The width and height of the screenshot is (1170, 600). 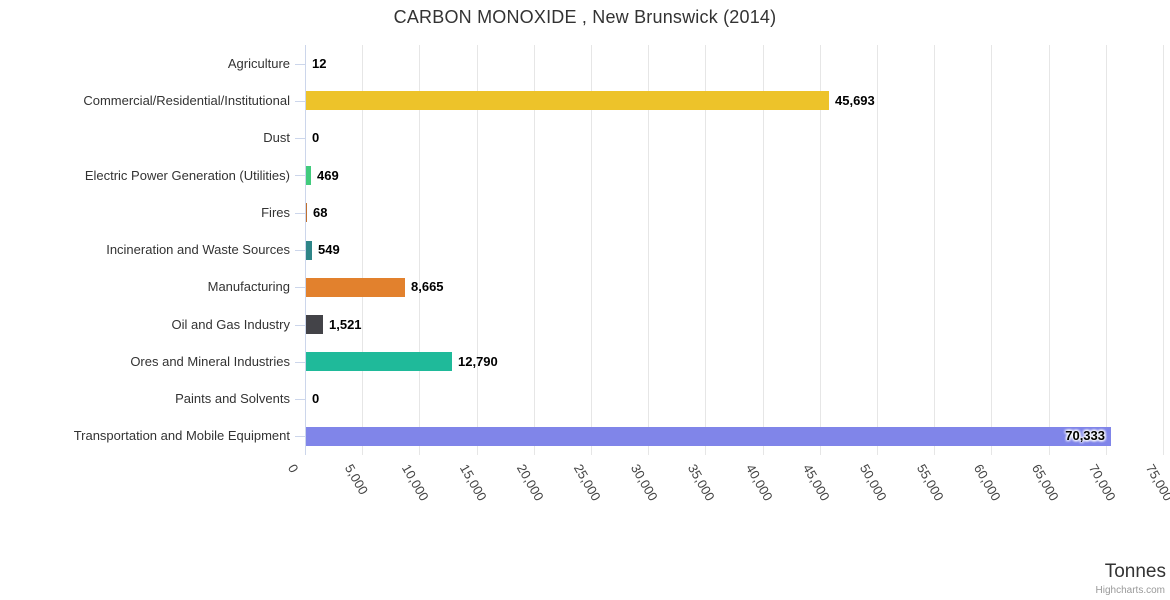 What do you see at coordinates (1045, 482) in the screenshot?
I see `value-axis-tick-label: 65,000` at bounding box center [1045, 482].